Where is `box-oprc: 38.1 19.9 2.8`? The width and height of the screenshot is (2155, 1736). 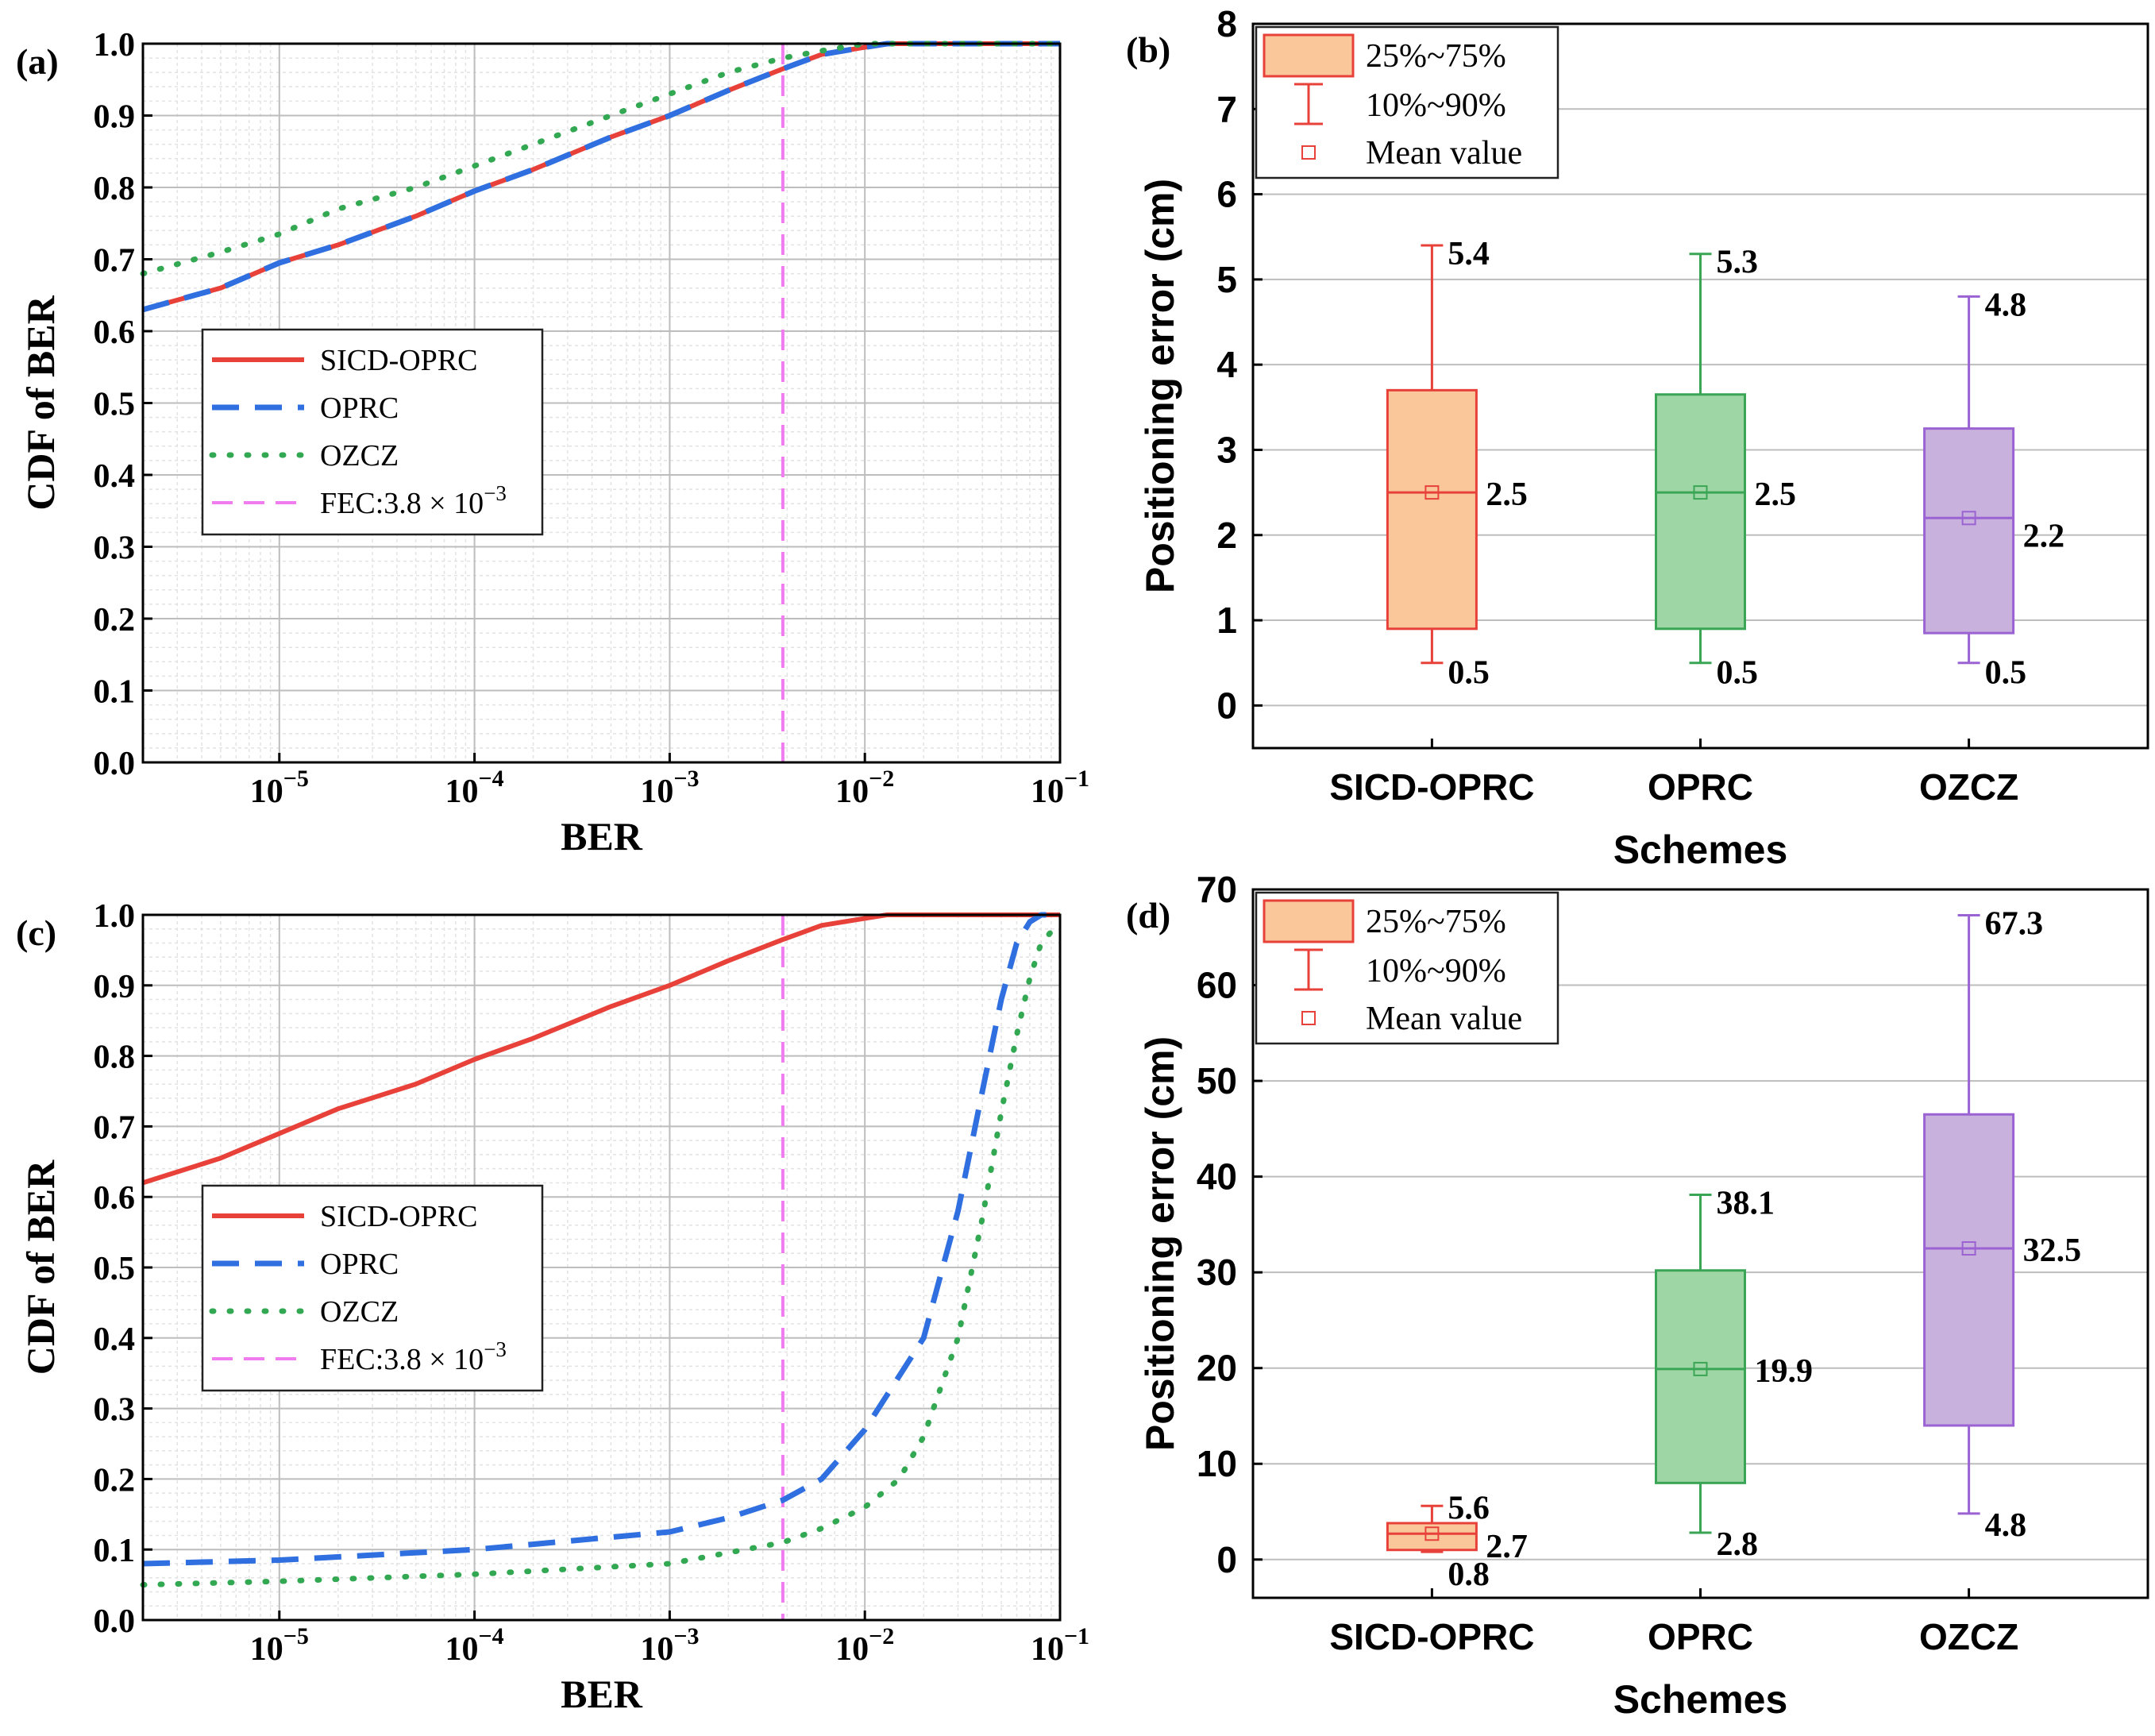 box-oprc: 38.1 19.9 2.8 is located at coordinates (1734, 1374).